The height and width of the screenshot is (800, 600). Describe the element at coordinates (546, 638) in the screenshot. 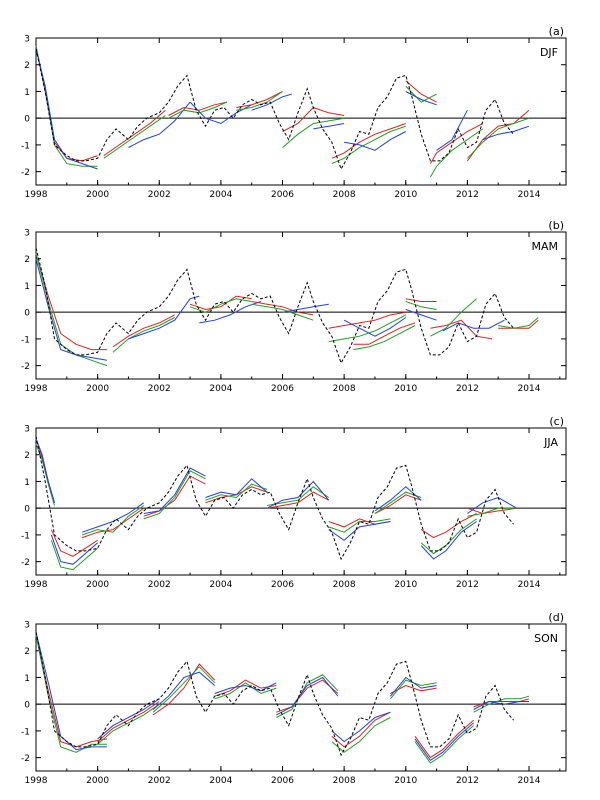

I see `season-label: SON` at that location.